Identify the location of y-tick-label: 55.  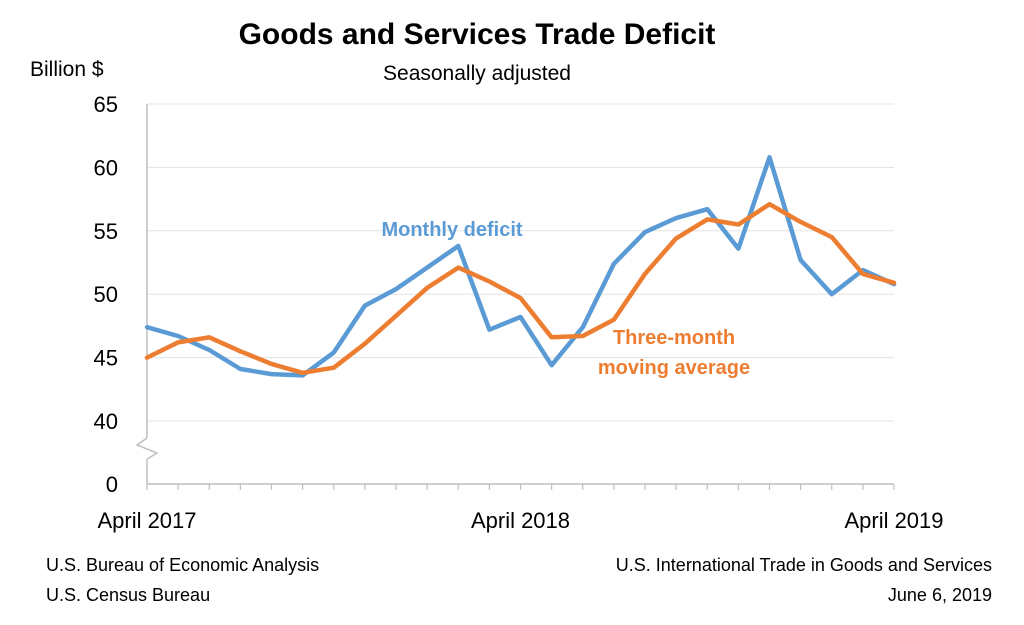
(106, 231).